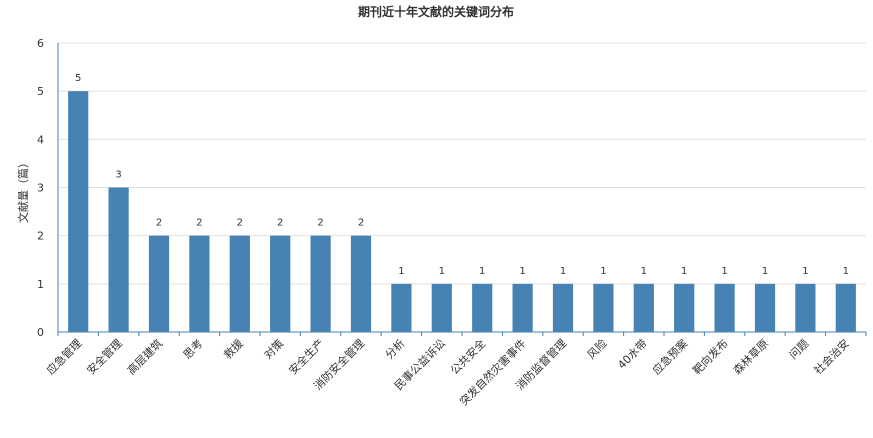  What do you see at coordinates (273, 348) in the screenshot?
I see `x-tick-label: 对策` at bounding box center [273, 348].